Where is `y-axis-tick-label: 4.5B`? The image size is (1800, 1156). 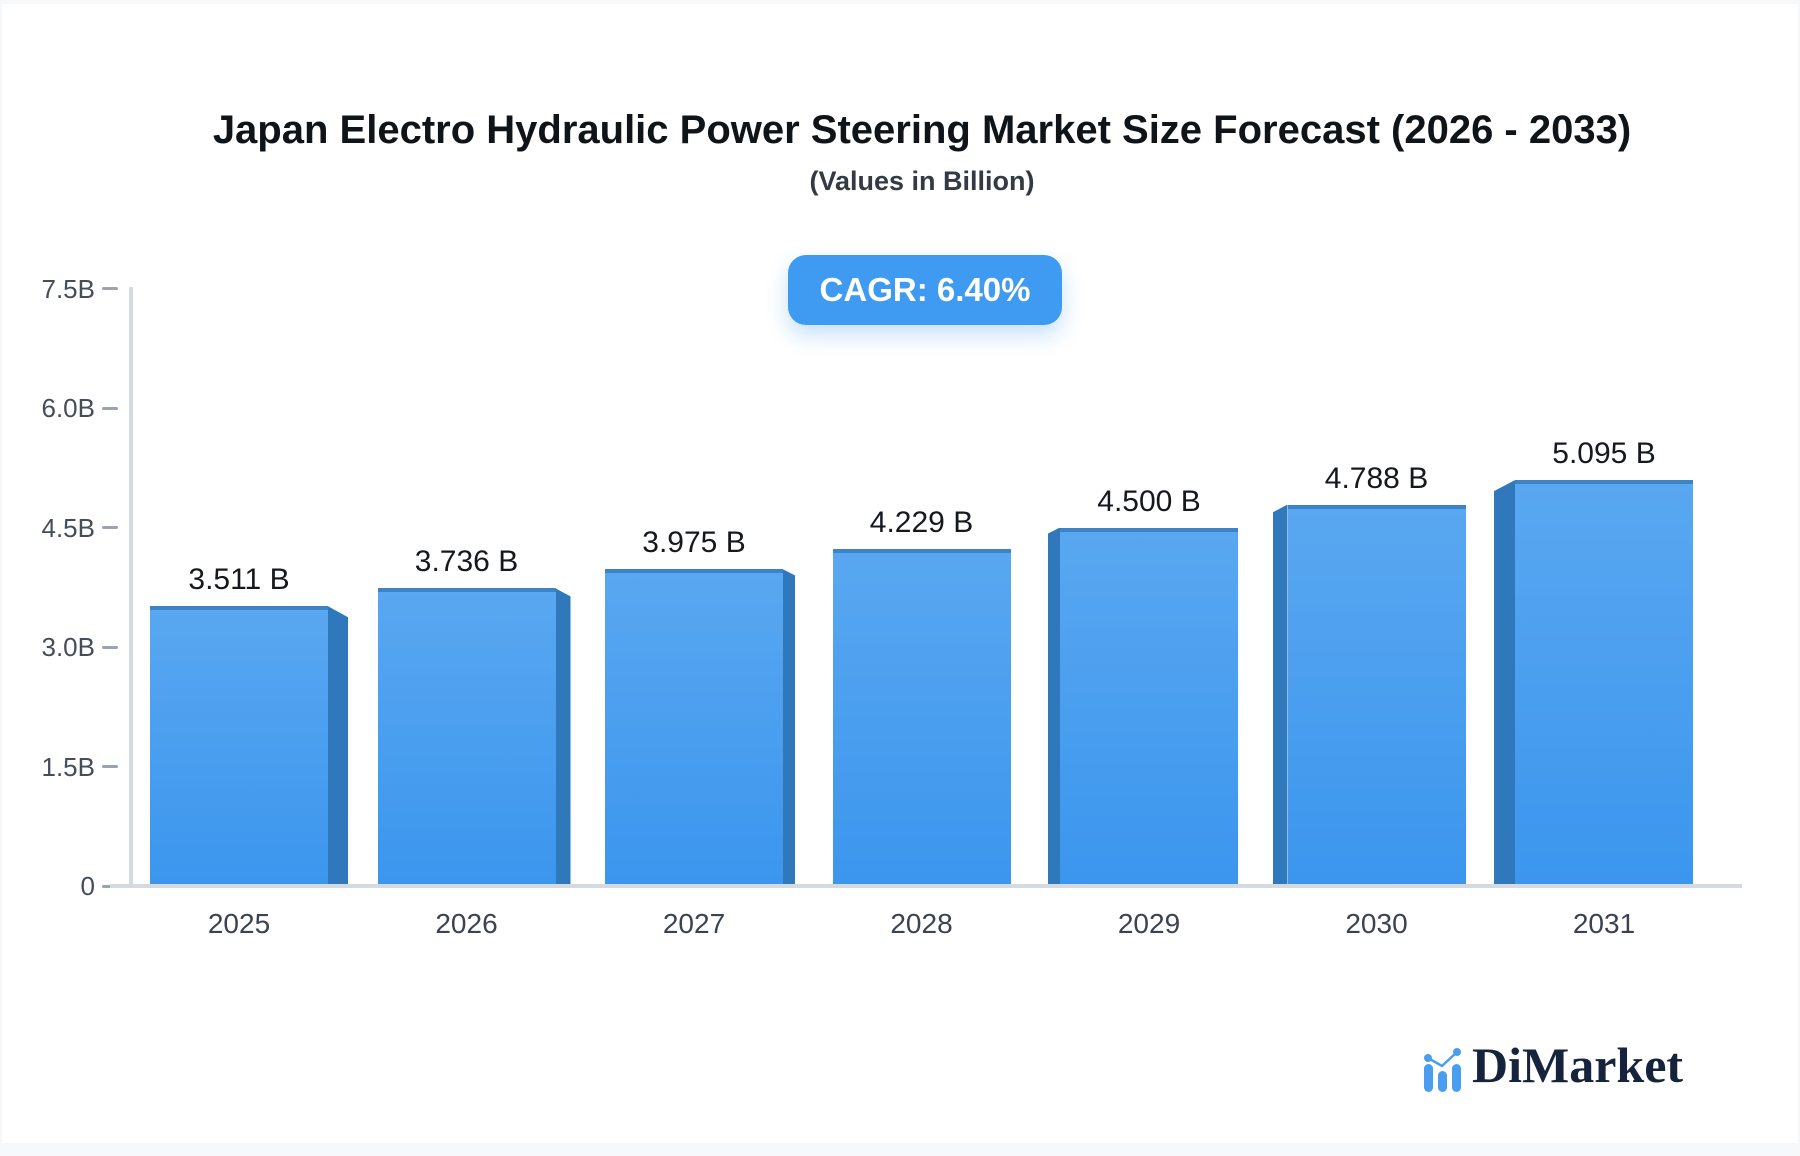
y-axis-tick-label: 4.5B is located at coordinates (68, 527).